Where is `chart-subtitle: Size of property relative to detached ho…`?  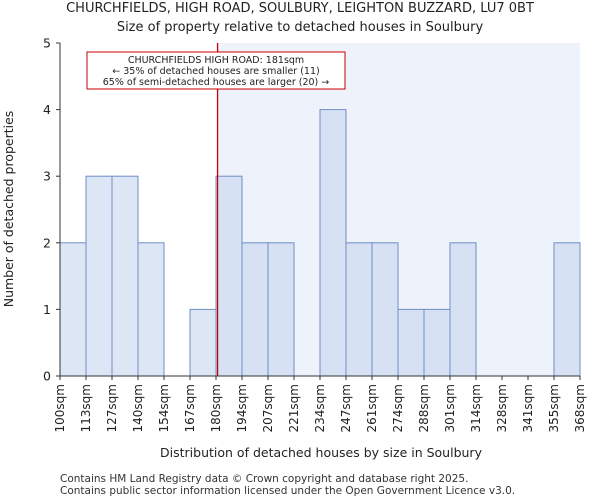
chart-subtitle: Size of property relative to detached ho… is located at coordinates (300, 27).